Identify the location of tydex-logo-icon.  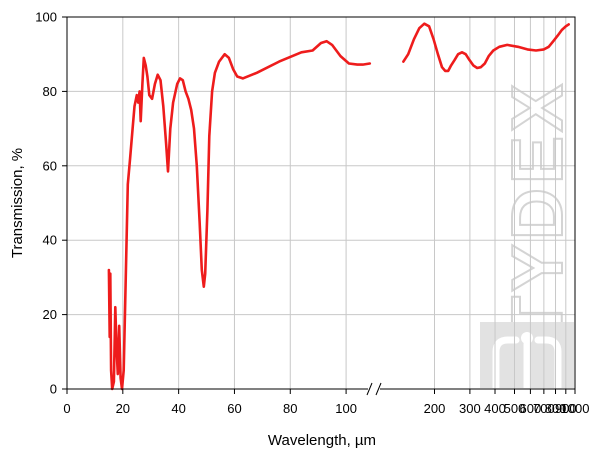
(527, 357).